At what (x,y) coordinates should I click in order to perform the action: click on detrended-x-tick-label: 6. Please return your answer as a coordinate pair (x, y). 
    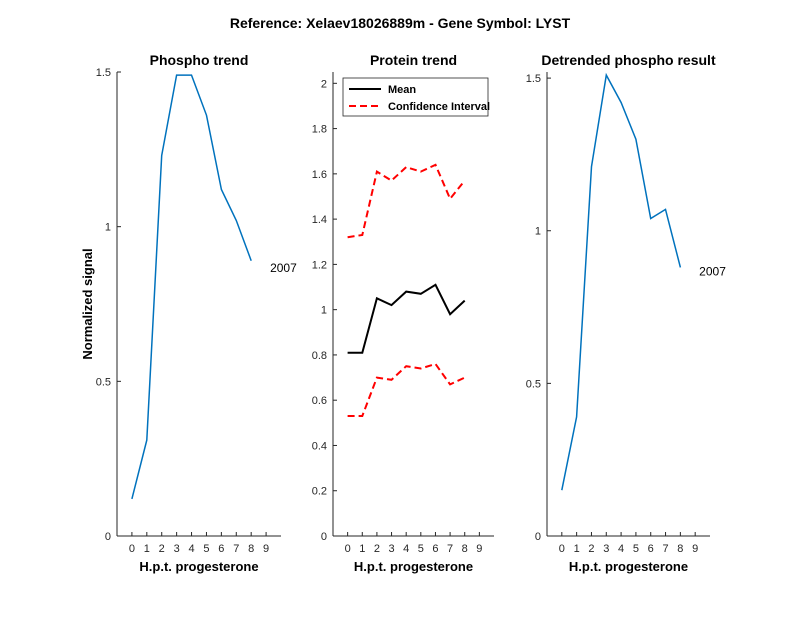
    Looking at the image, I should click on (651, 549).